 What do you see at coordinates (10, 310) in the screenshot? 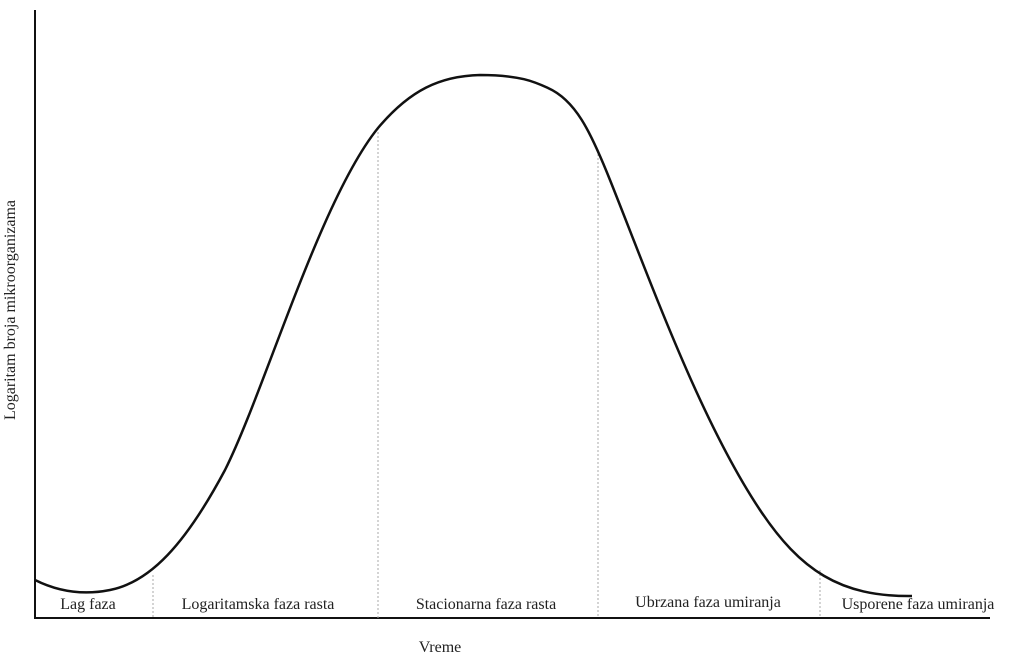
I see `y-axis-label: Logaritam broja mikroorganizama` at bounding box center [10, 310].